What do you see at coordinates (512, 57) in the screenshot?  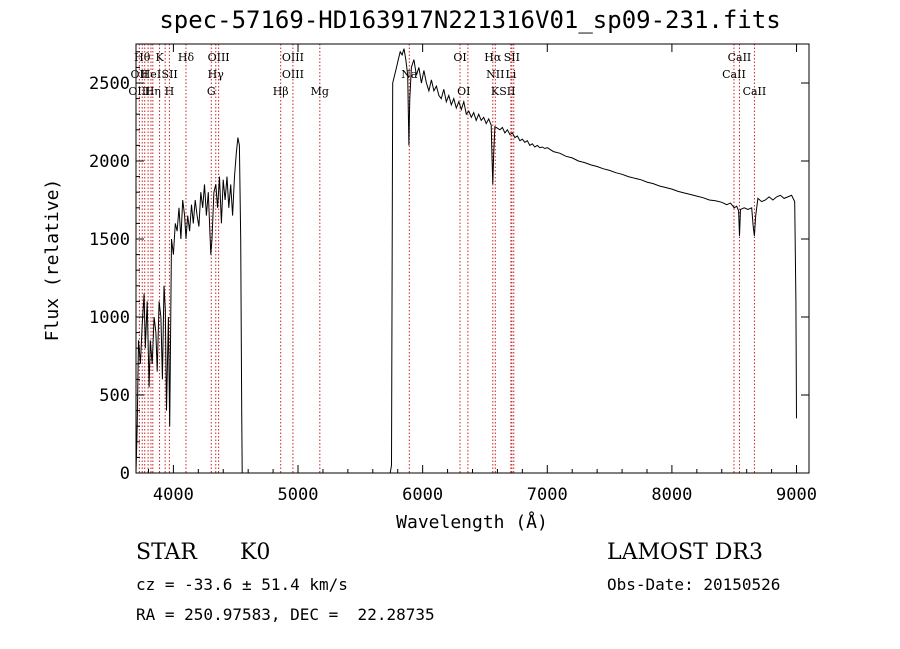 I see `line-label-21: SII` at bounding box center [512, 57].